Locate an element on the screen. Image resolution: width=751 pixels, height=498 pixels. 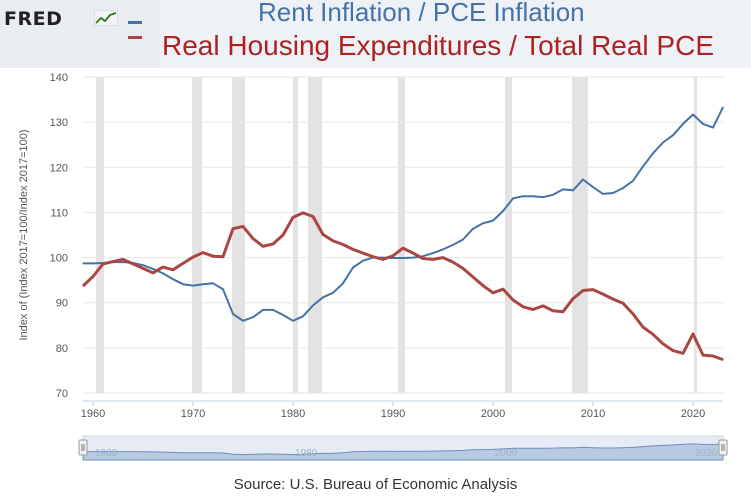
navigator-label: 1980 is located at coordinates (306, 453).